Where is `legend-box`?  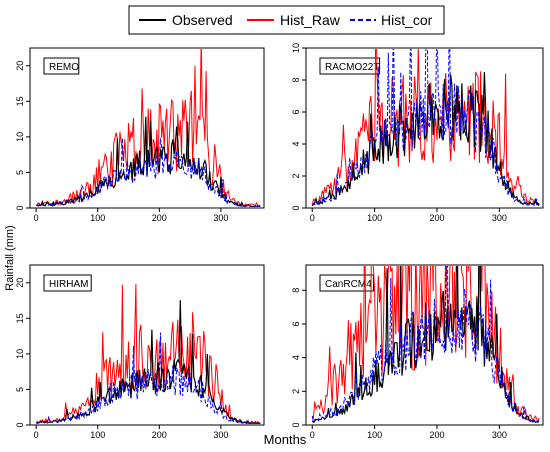 legend-box is located at coordinates (286, 20).